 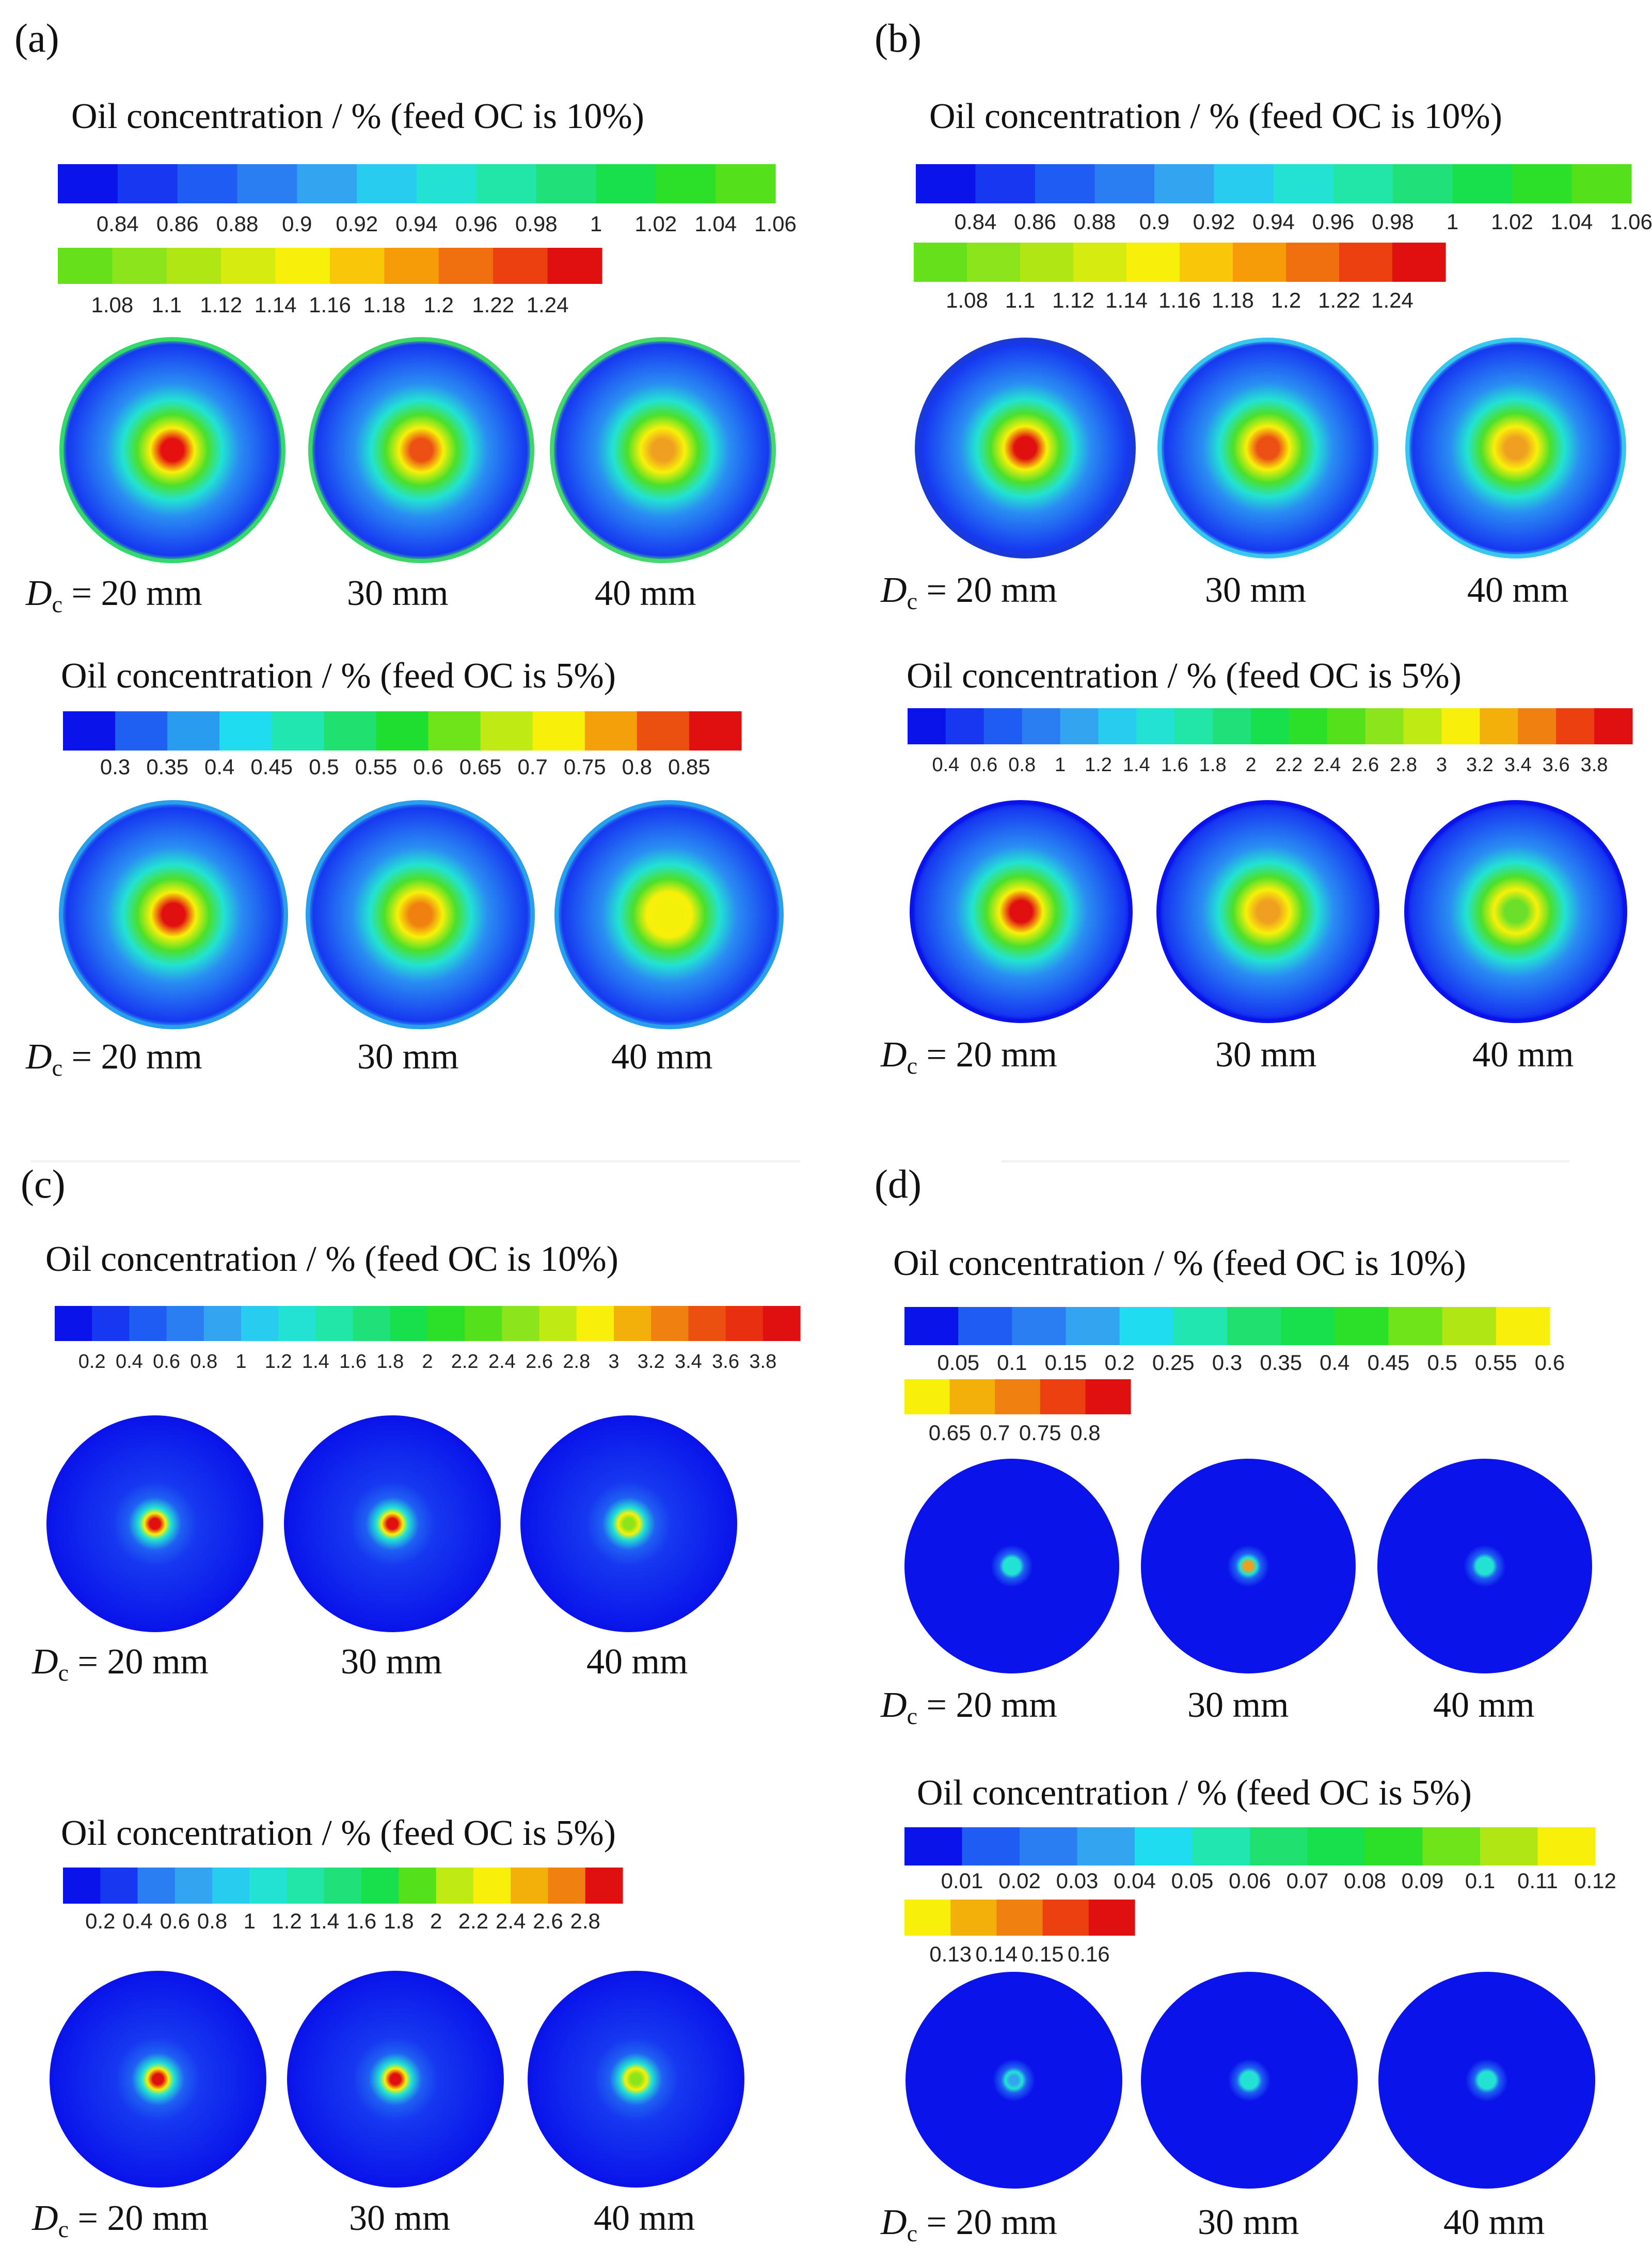 I want to click on colorbar-tick-label: 3, so click(x=613, y=1362).